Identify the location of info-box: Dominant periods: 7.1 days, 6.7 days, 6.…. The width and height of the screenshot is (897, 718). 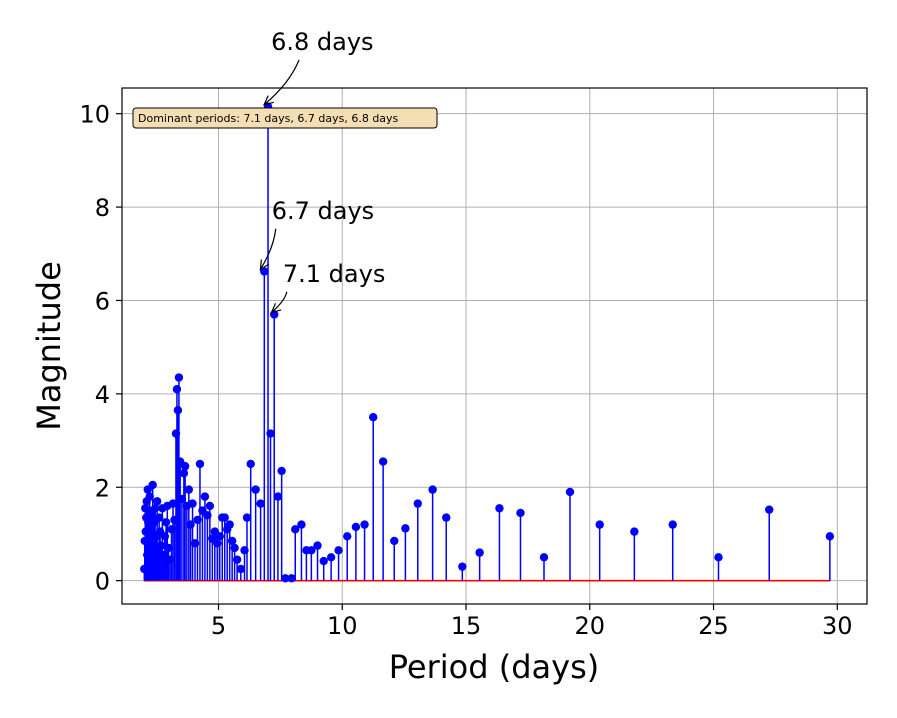
(285, 118).